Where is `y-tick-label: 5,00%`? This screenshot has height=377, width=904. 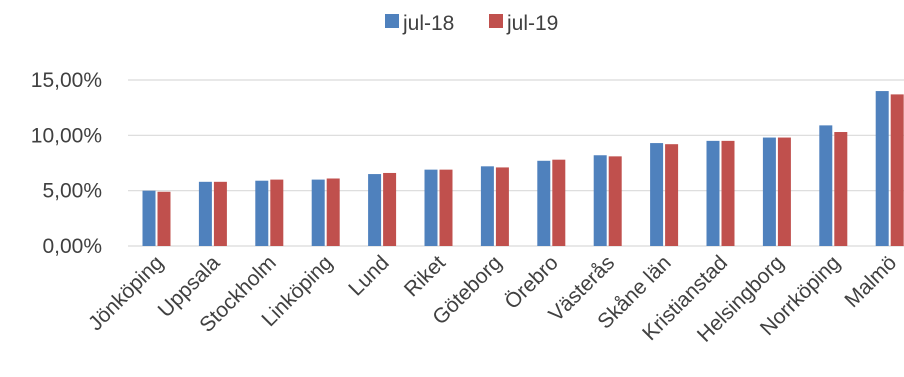 y-tick-label: 5,00% is located at coordinates (72, 191).